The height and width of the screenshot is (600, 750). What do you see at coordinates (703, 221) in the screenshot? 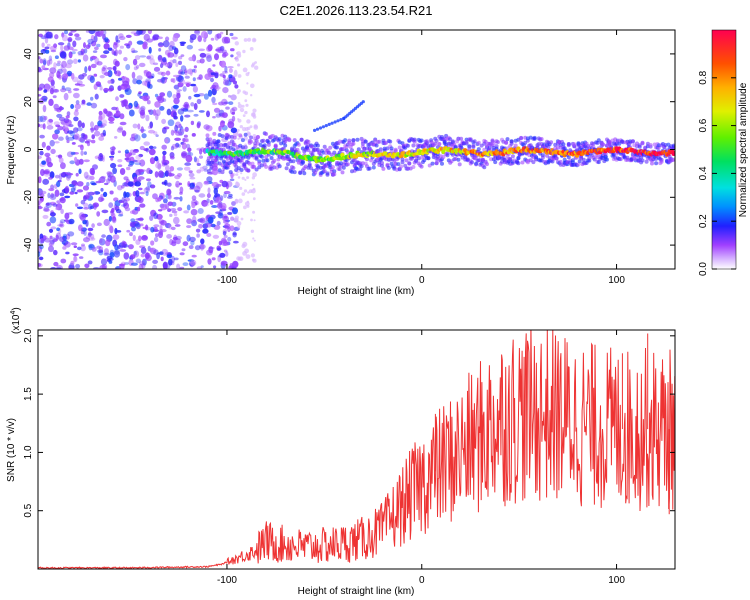
I see `colorbar-tick-label: 0.2` at bounding box center [703, 221].